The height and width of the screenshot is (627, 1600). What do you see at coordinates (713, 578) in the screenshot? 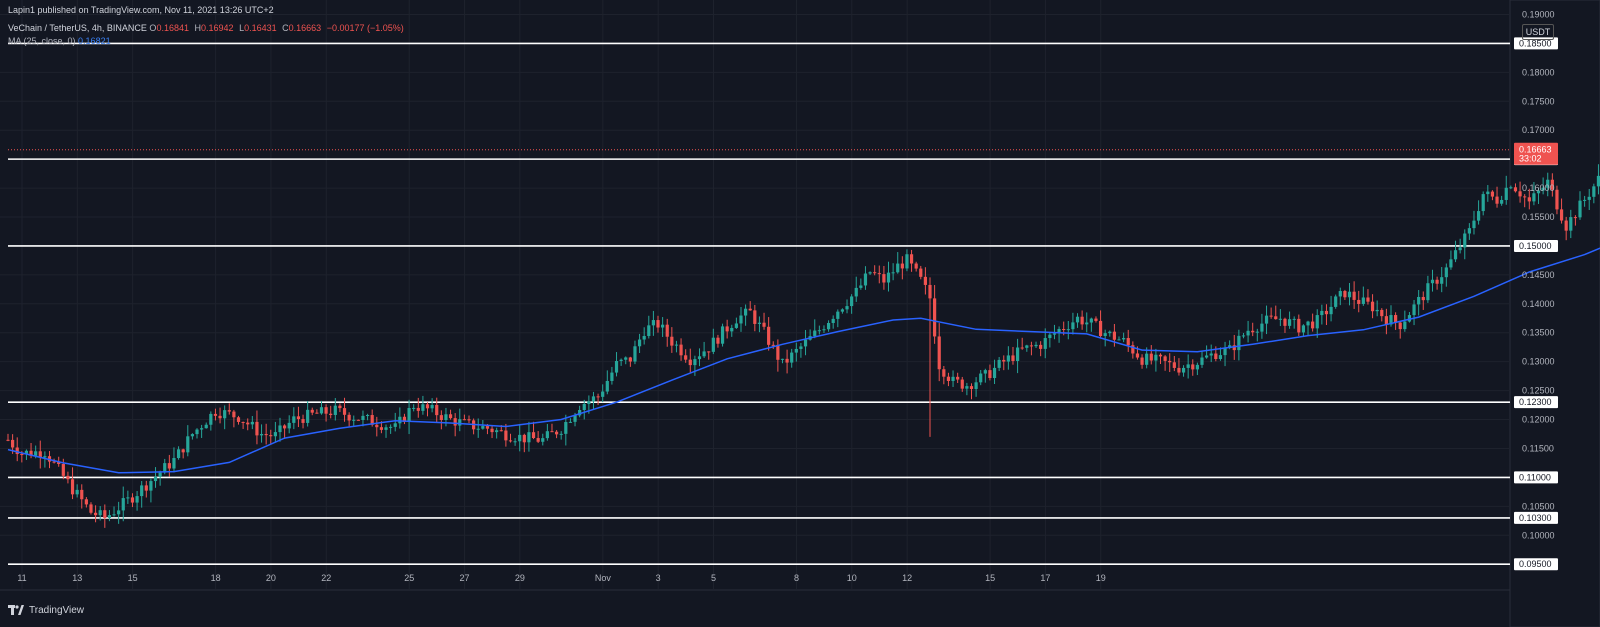
I see `x-tick-label: 5` at bounding box center [713, 578].